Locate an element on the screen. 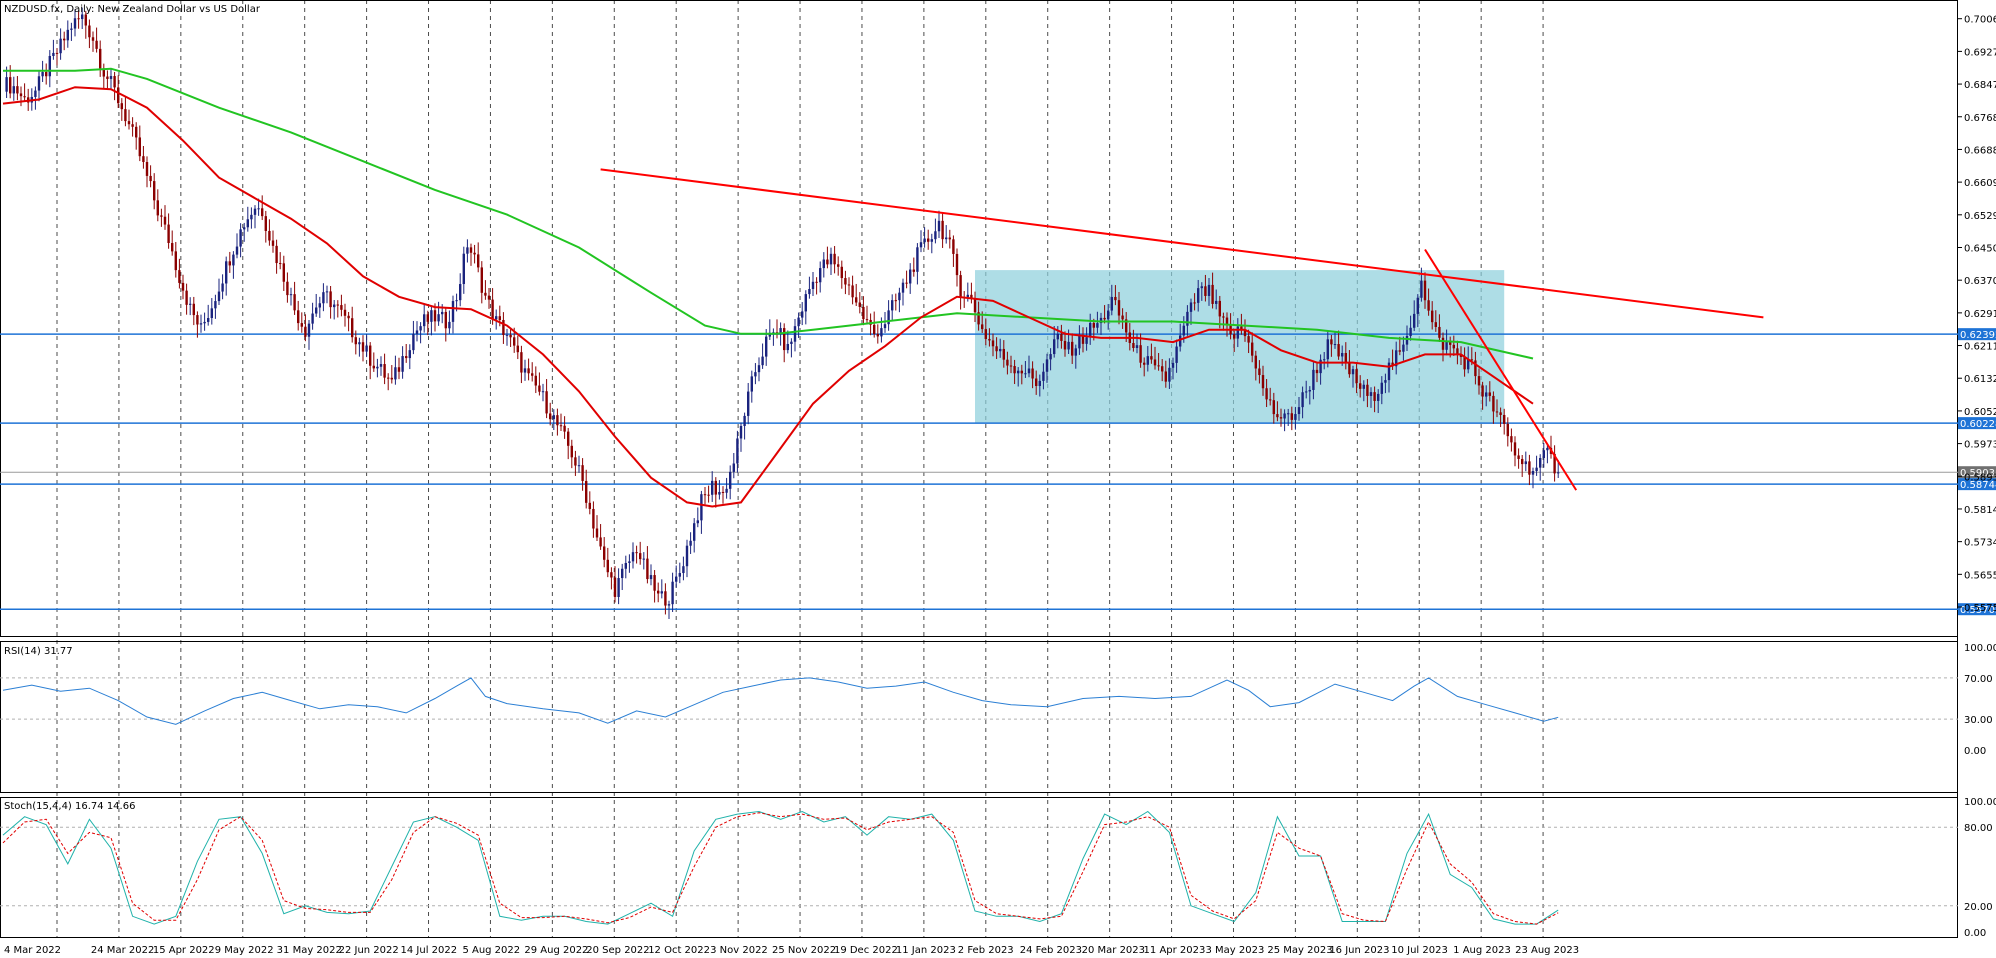  time-tick-label: 20 Sep 2022 is located at coordinates (617, 950).